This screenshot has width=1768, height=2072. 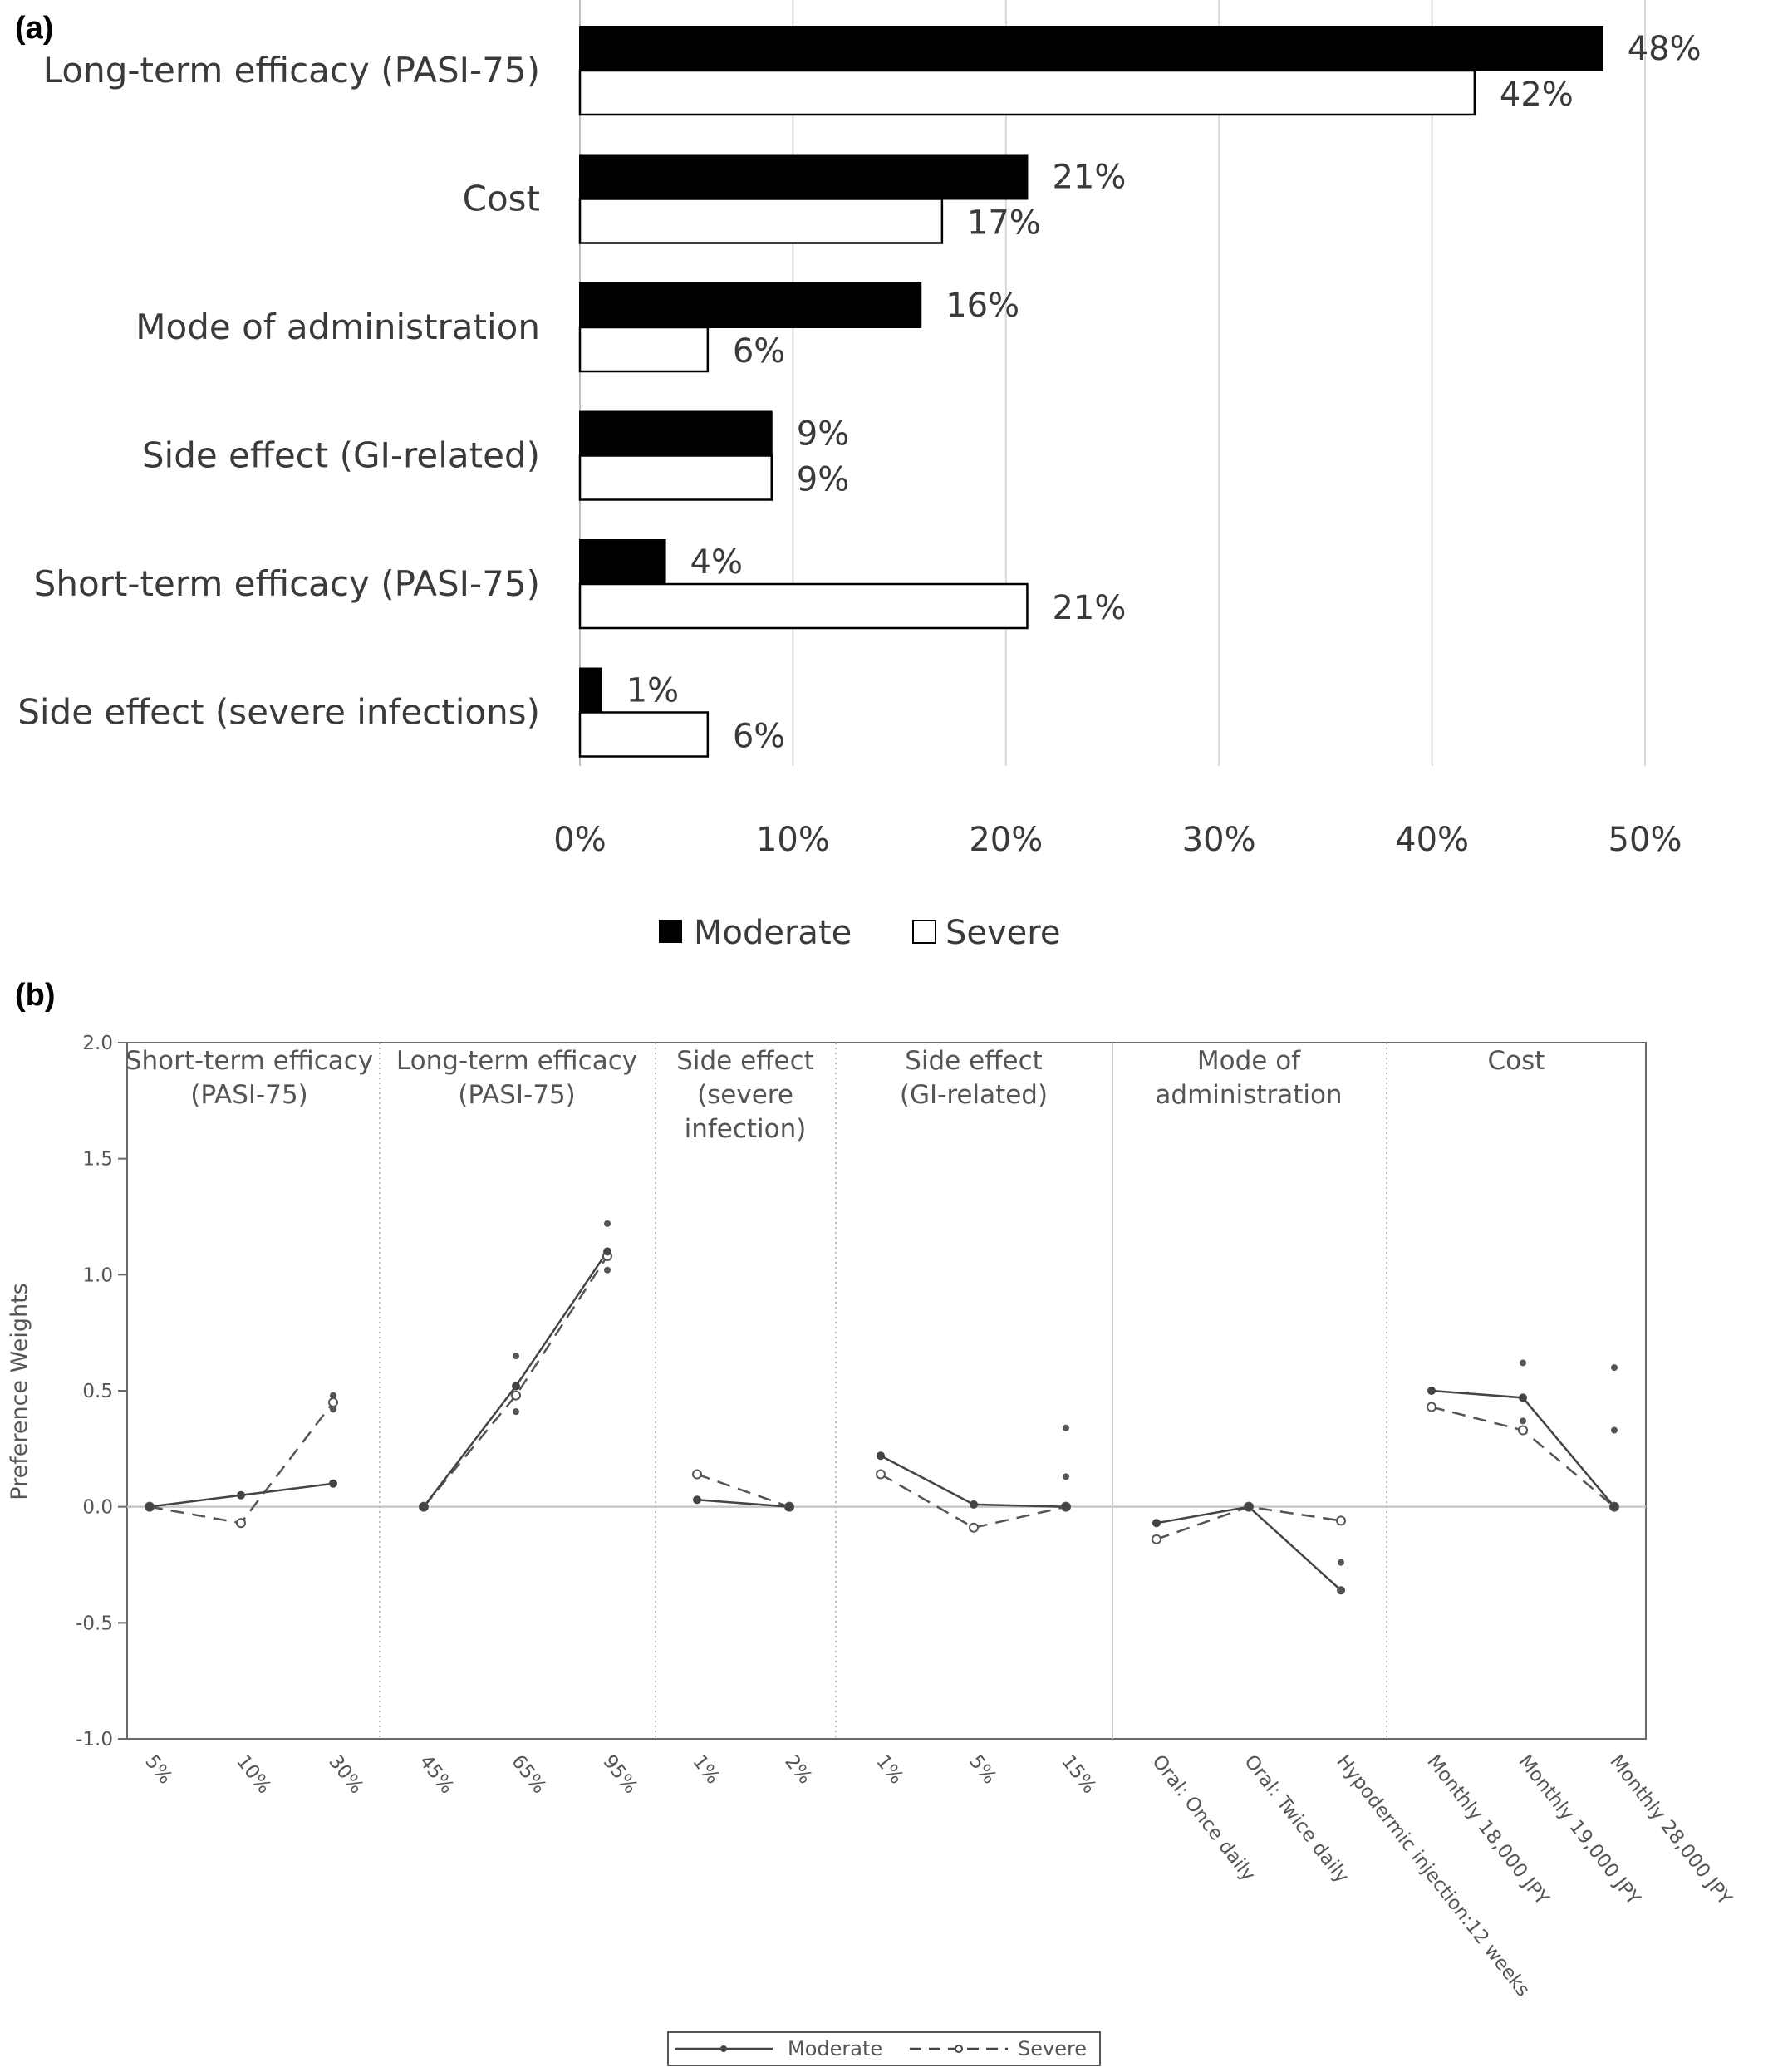 I want to click on panel-b-letter: (b), so click(x=35, y=995).